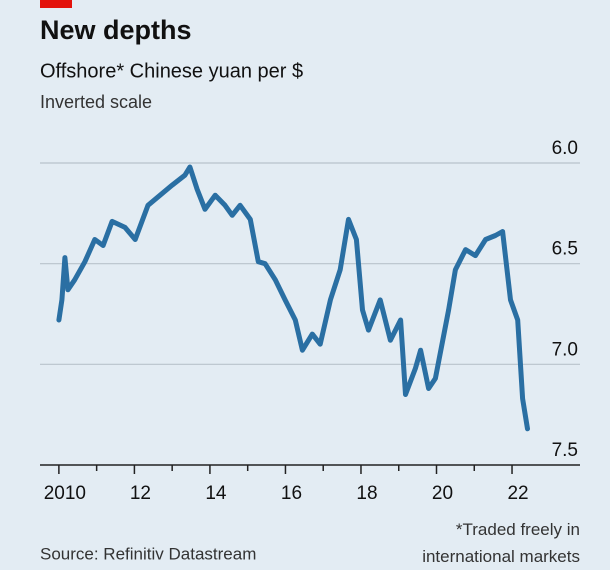  Describe the element at coordinates (565, 349) in the screenshot. I see `y-tick-label: 7.0` at that location.